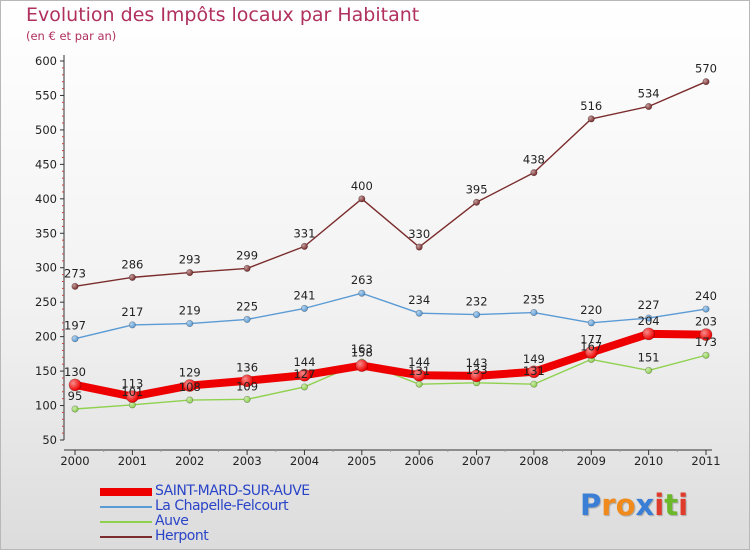  I want to click on data-label: 204, so click(649, 321).